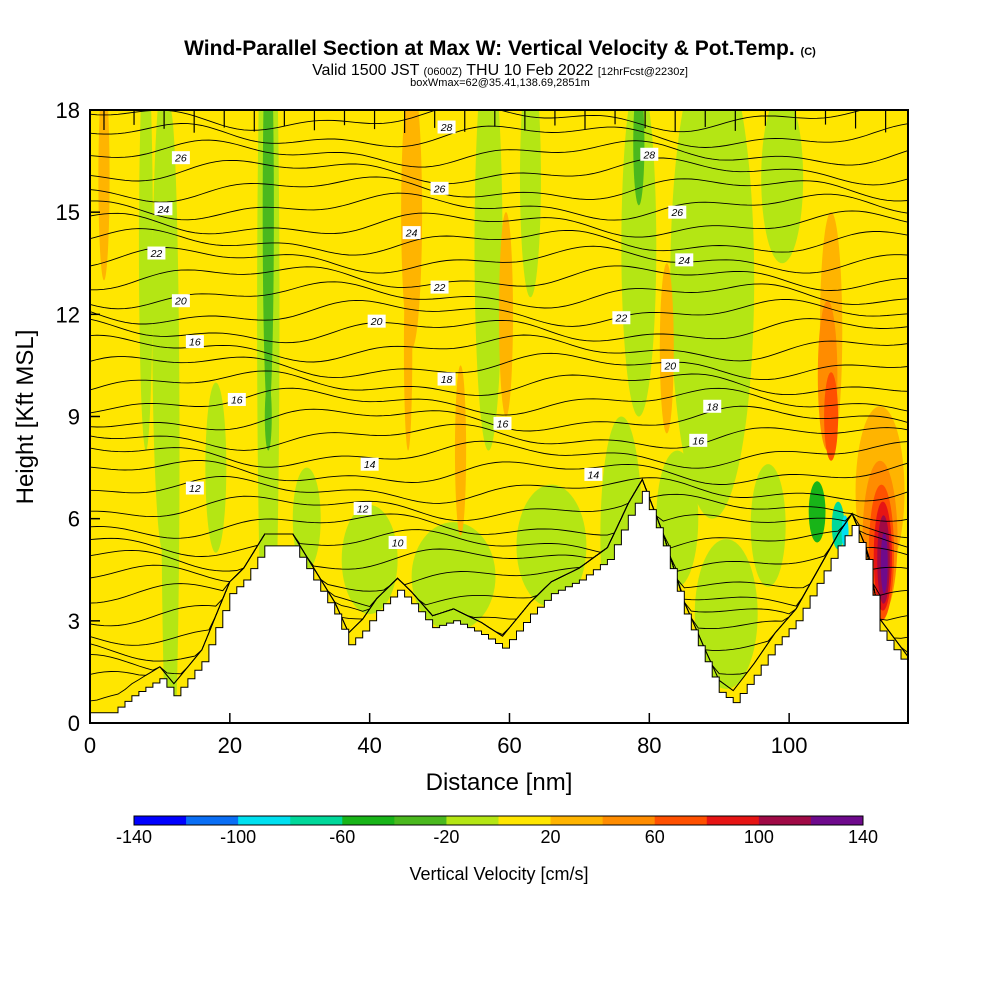  Describe the element at coordinates (500, 83) in the screenshot. I see `box-info: boxWmax=62@35.41,138.69,2851m` at that location.